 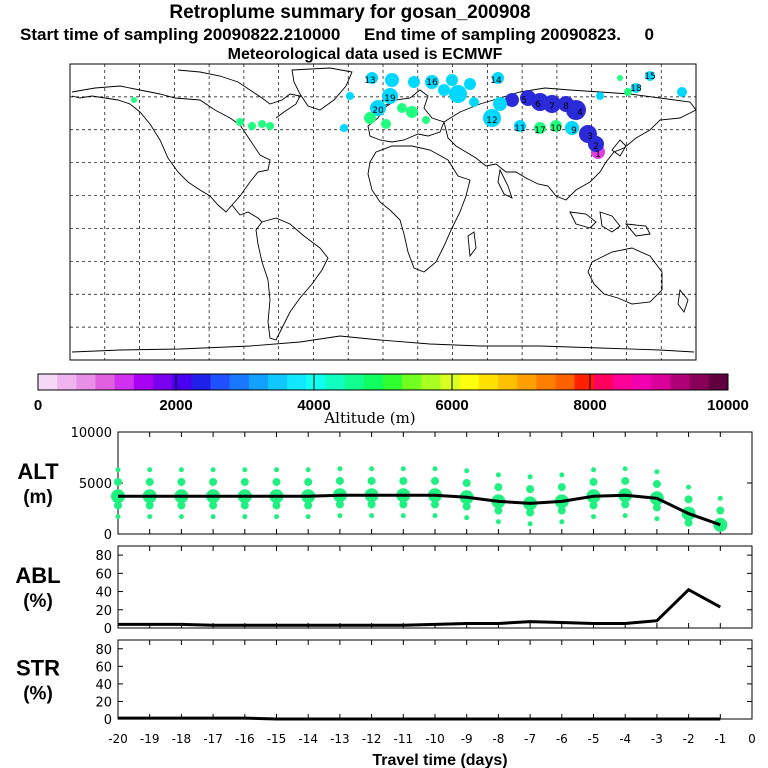 I want to click on x-tick-label: -5, so click(x=594, y=739).